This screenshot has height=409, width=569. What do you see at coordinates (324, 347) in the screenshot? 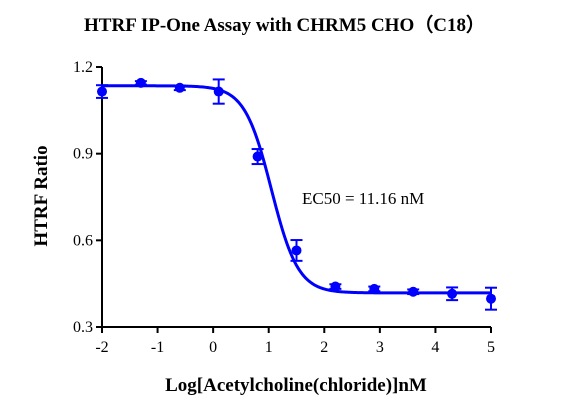
I see `x-tick-label: 2` at bounding box center [324, 347].